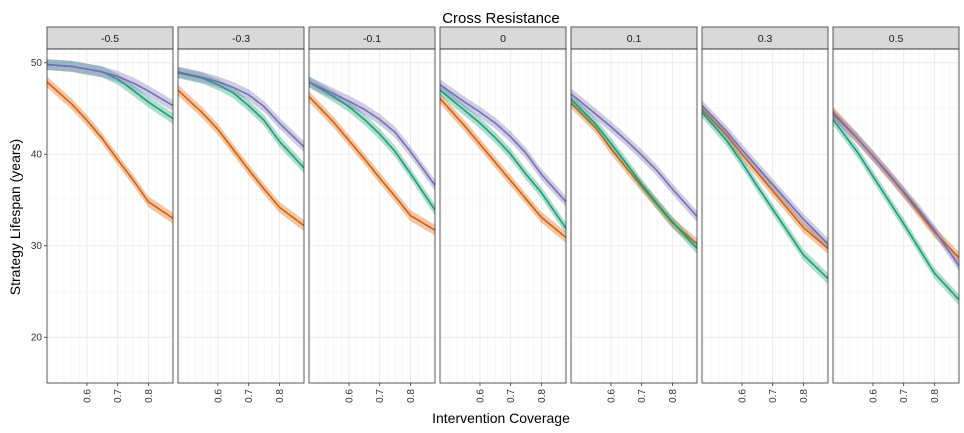 The image size is (964, 433). What do you see at coordinates (503, 39) in the screenshot?
I see `facet-strip-label: 0` at bounding box center [503, 39].